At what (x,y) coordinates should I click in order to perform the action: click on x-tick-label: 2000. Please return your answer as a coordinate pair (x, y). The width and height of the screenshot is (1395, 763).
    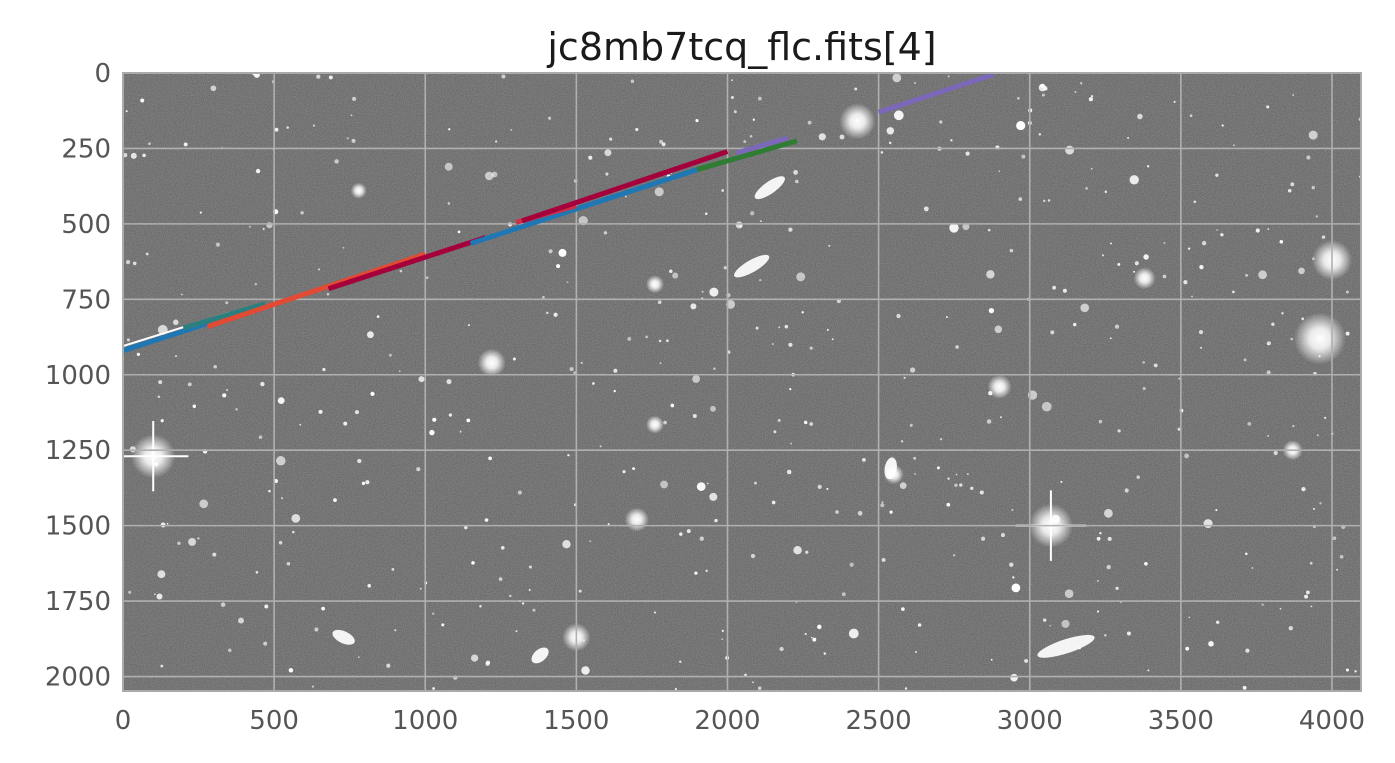
    Looking at the image, I should click on (727, 721).